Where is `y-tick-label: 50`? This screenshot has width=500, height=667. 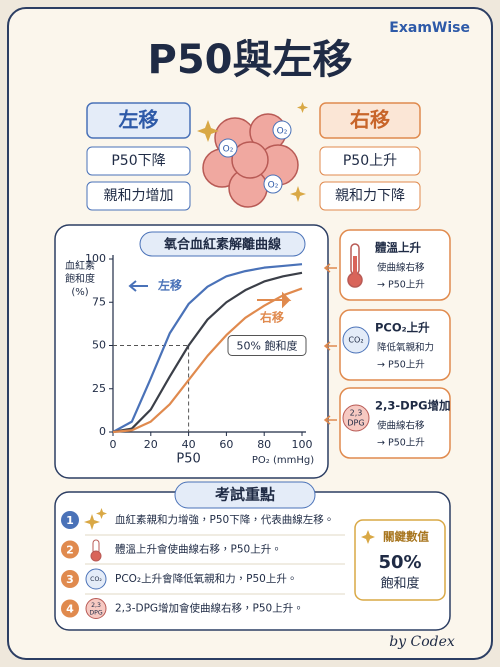 y-tick-label: 50 is located at coordinates (99, 345).